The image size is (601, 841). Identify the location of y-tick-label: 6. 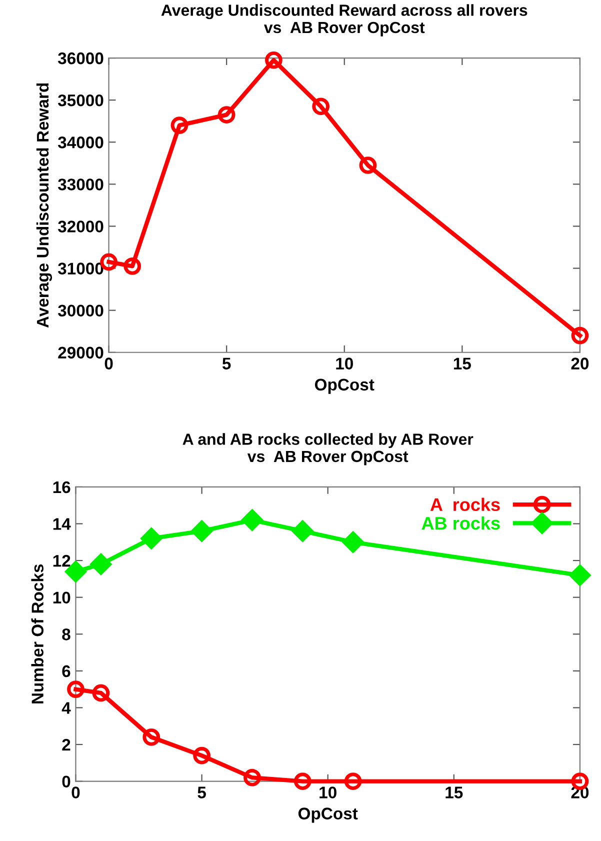
(66, 671).